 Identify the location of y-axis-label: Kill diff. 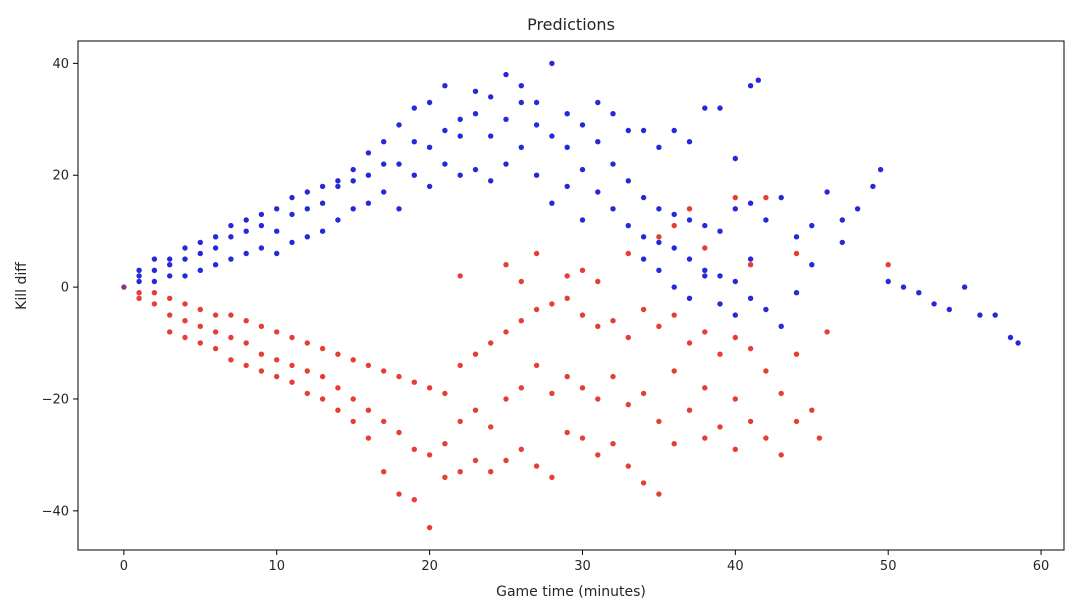
(22, 286).